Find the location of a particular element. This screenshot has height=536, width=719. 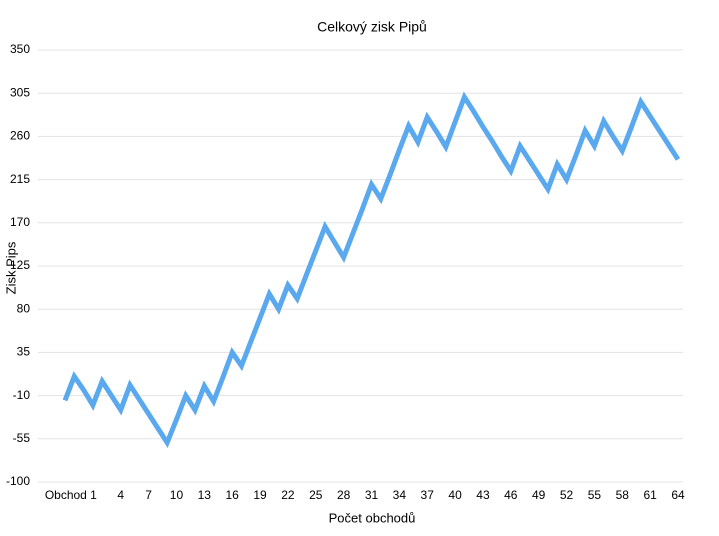

x-tick-label: 52 is located at coordinates (567, 495).